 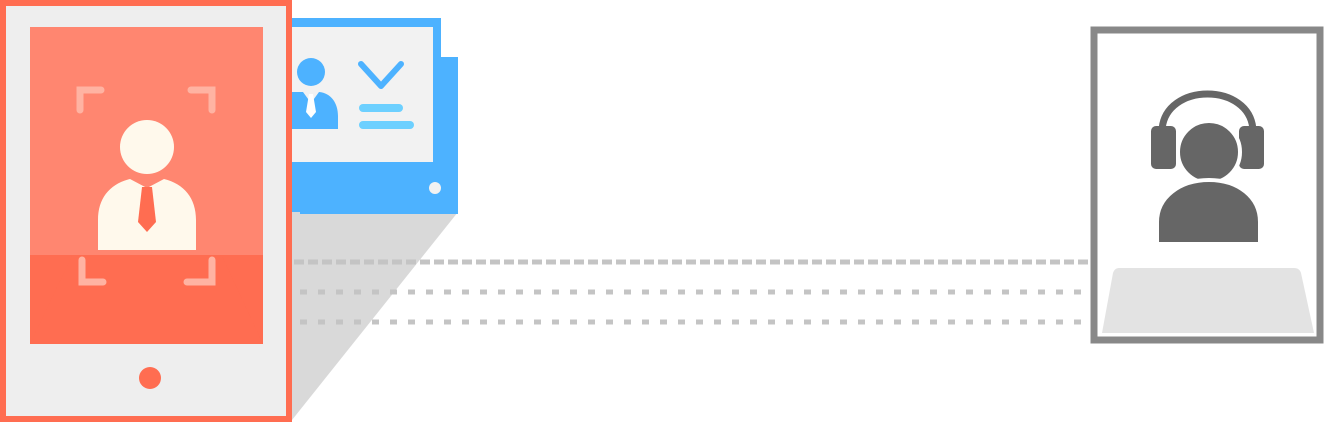 I want to click on id-card-body, so click(x=362, y=94).